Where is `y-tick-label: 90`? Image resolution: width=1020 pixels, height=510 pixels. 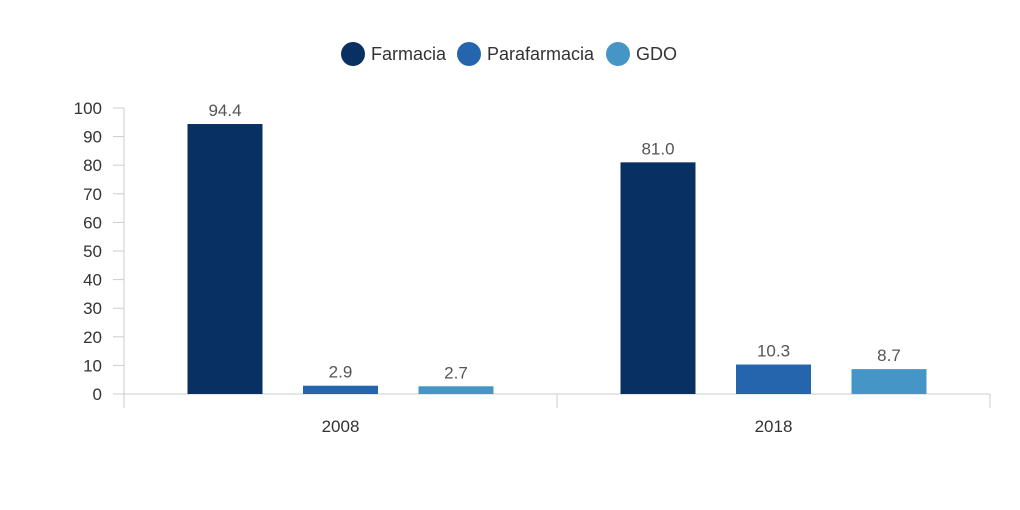 y-tick-label: 90 is located at coordinates (92, 137).